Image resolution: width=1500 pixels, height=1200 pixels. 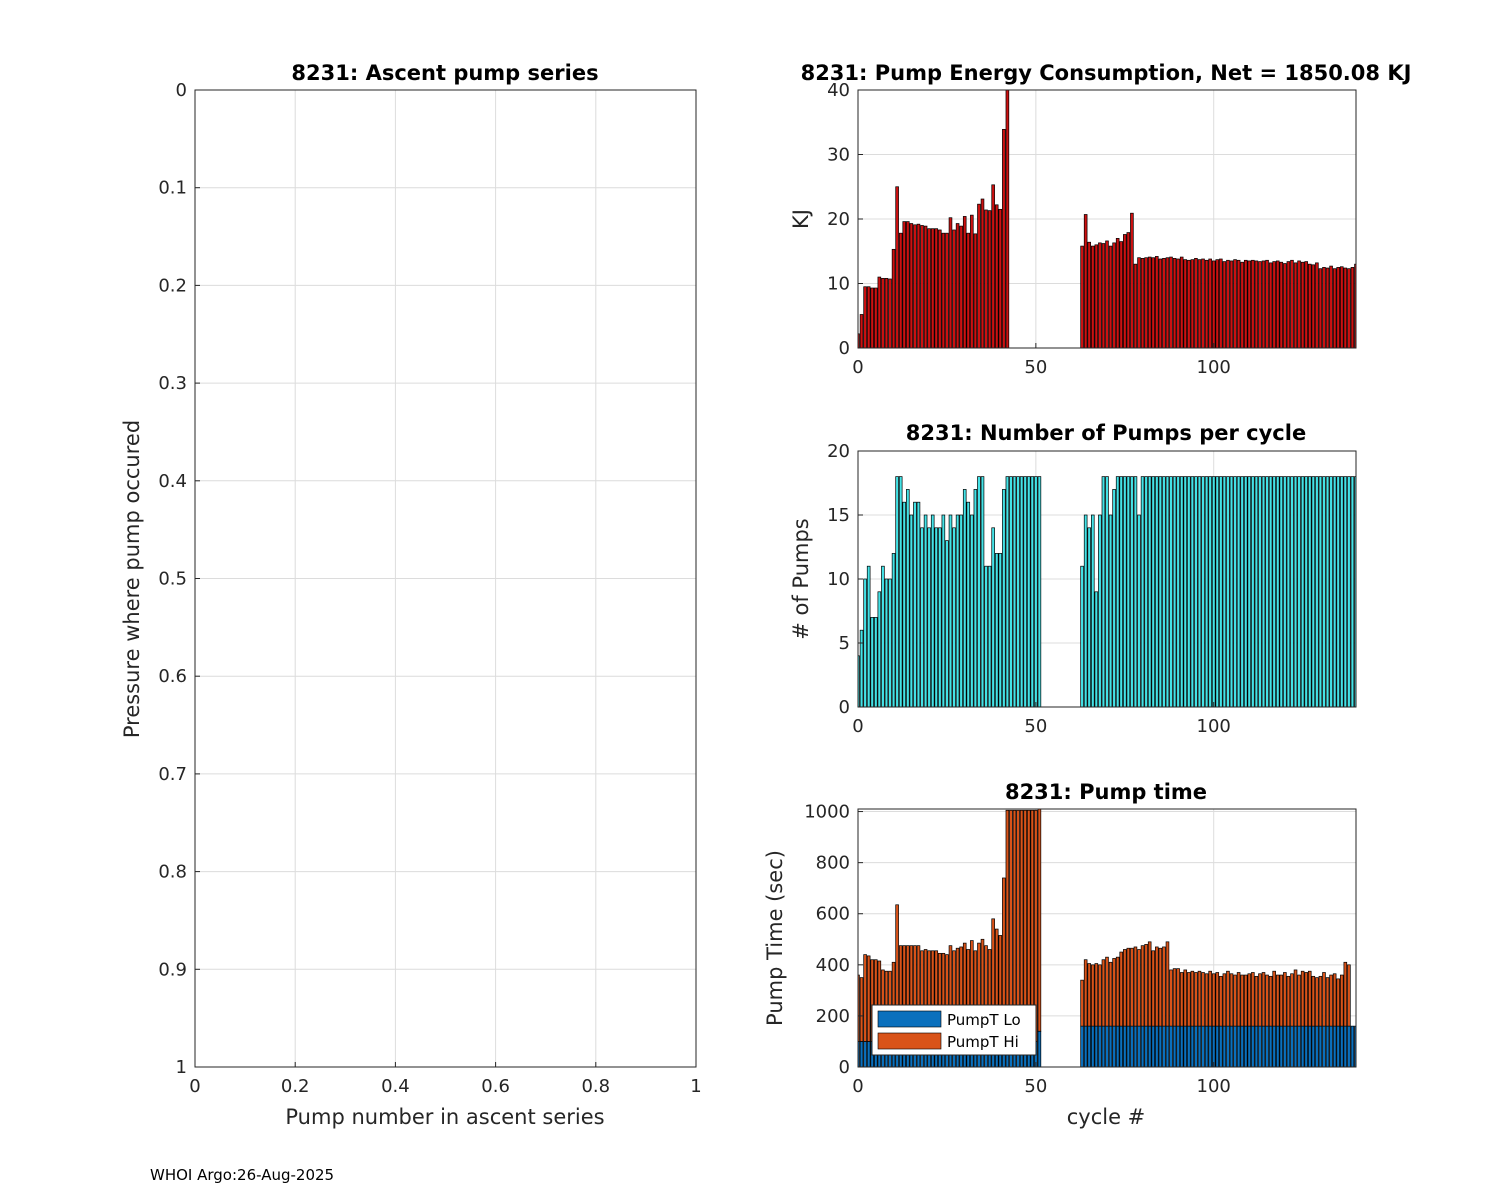 I want to click on ytick-label: 0.5, so click(x=172, y=579).